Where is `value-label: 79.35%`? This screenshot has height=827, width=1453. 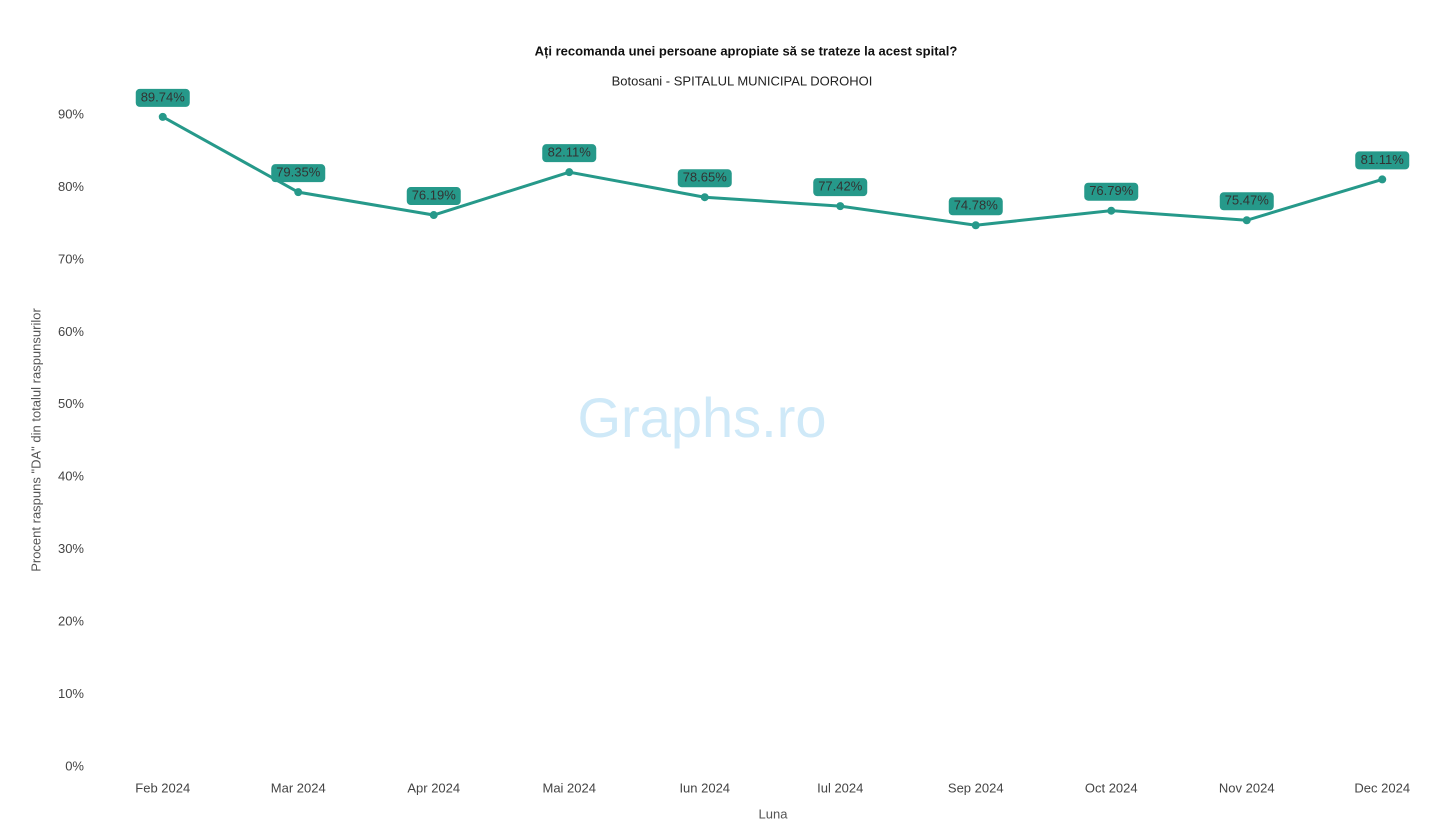
value-label: 79.35% is located at coordinates (298, 172).